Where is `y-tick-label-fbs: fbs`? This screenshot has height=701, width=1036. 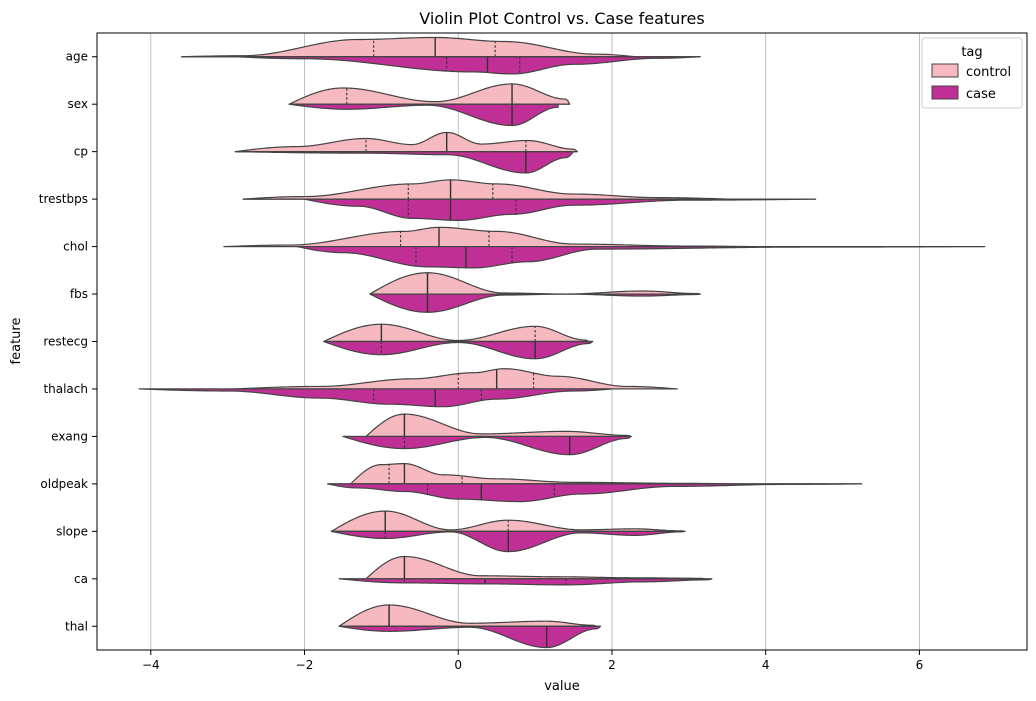
y-tick-label-fbs: fbs is located at coordinates (79, 294).